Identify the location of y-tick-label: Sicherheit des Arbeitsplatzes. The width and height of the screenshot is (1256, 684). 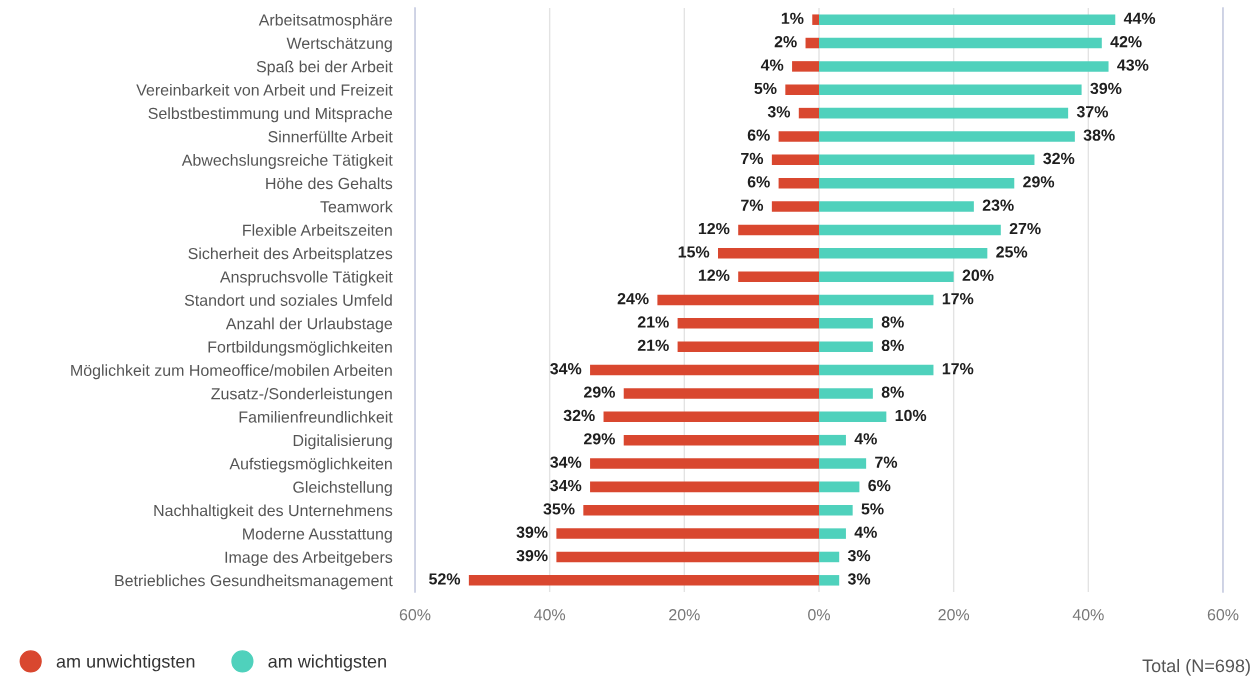
(290, 255).